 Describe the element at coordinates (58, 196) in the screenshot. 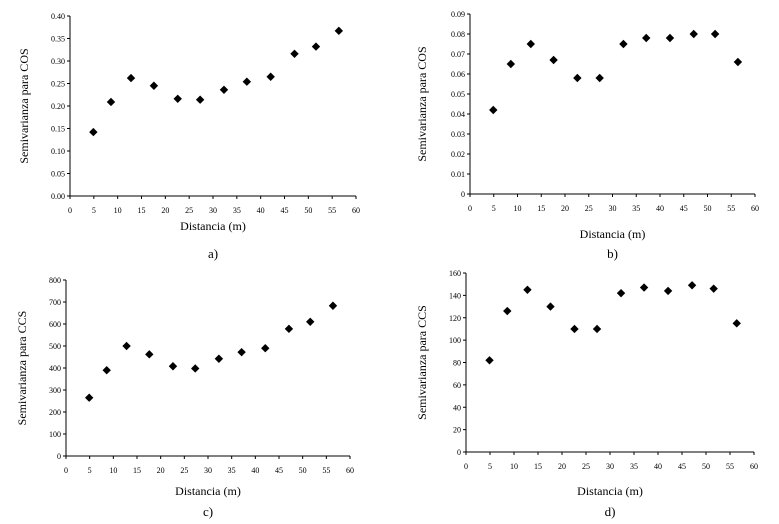

I see `y-tick-label: 0.00` at that location.